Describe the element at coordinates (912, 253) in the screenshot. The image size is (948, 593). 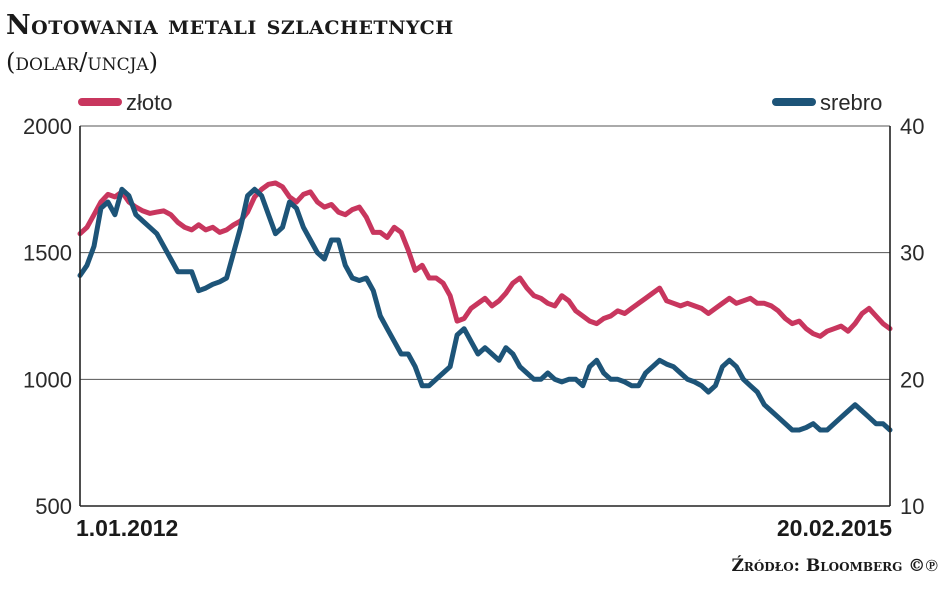
I see `right-tick-label: 30` at that location.